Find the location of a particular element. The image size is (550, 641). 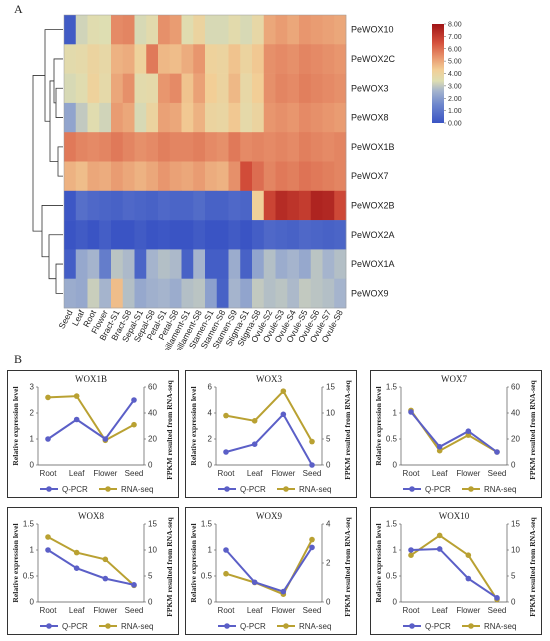

series-line-rna-seq is located at coordinates (454, 431).